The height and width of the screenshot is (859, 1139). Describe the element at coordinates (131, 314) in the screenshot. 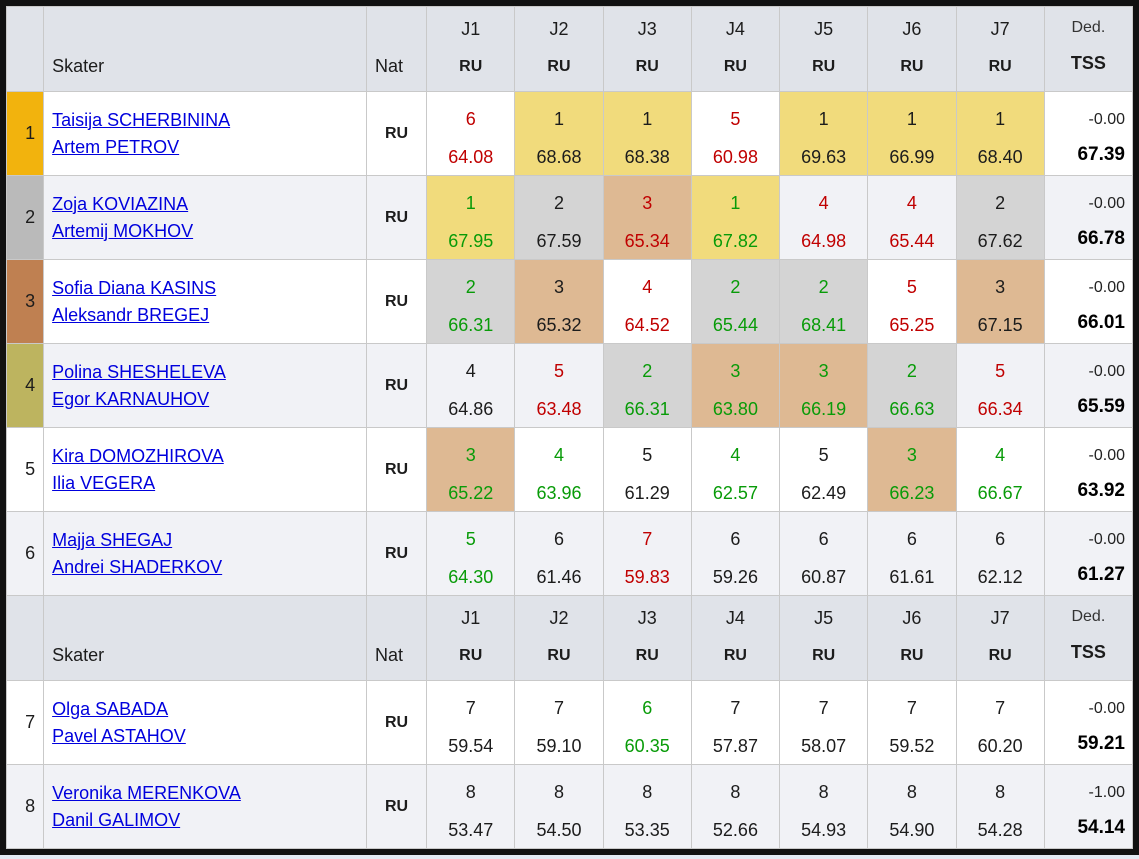

I see `skater-link-man: Aleksandr BREGEJ` at that location.